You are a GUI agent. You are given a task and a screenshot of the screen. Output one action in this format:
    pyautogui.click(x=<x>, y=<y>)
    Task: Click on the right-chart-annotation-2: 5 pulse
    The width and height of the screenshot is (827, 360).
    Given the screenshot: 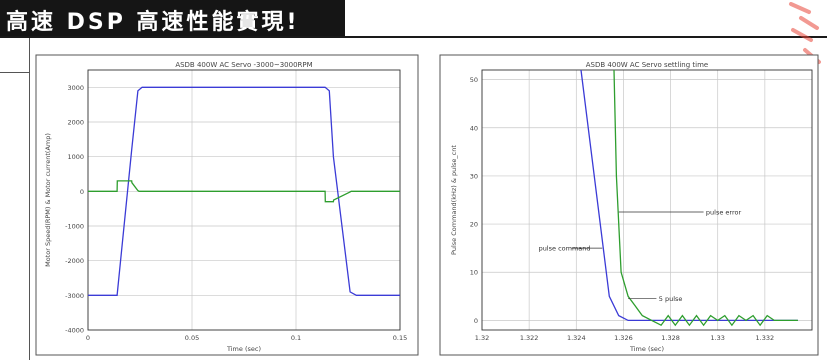 What is the action you would take?
    pyautogui.click(x=671, y=299)
    